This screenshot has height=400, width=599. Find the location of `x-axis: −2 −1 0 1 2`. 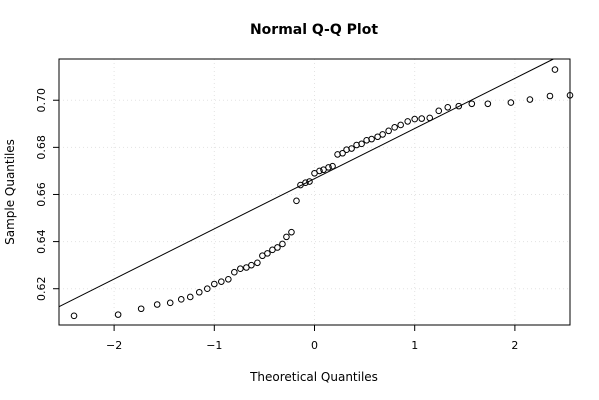

x-axis: −2 −1 0 1 2 is located at coordinates (312, 338).